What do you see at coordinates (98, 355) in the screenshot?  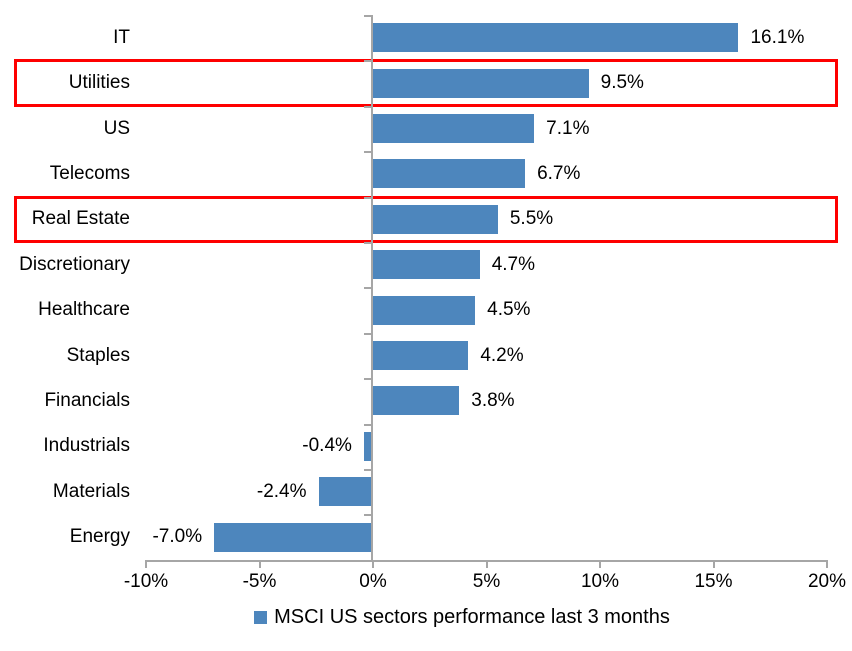 I see `category-label: Staples` at bounding box center [98, 355].